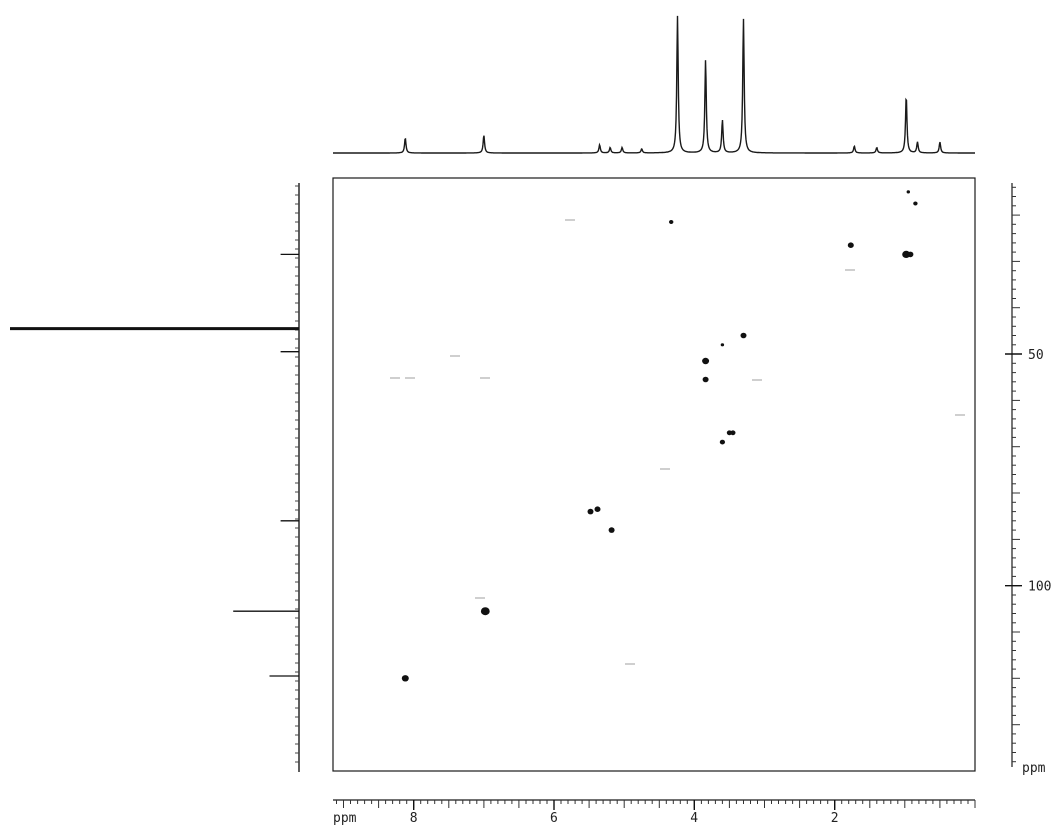  What do you see at coordinates (1034, 768) in the screenshot?
I see `y-axis-label: ppm` at bounding box center [1034, 768].